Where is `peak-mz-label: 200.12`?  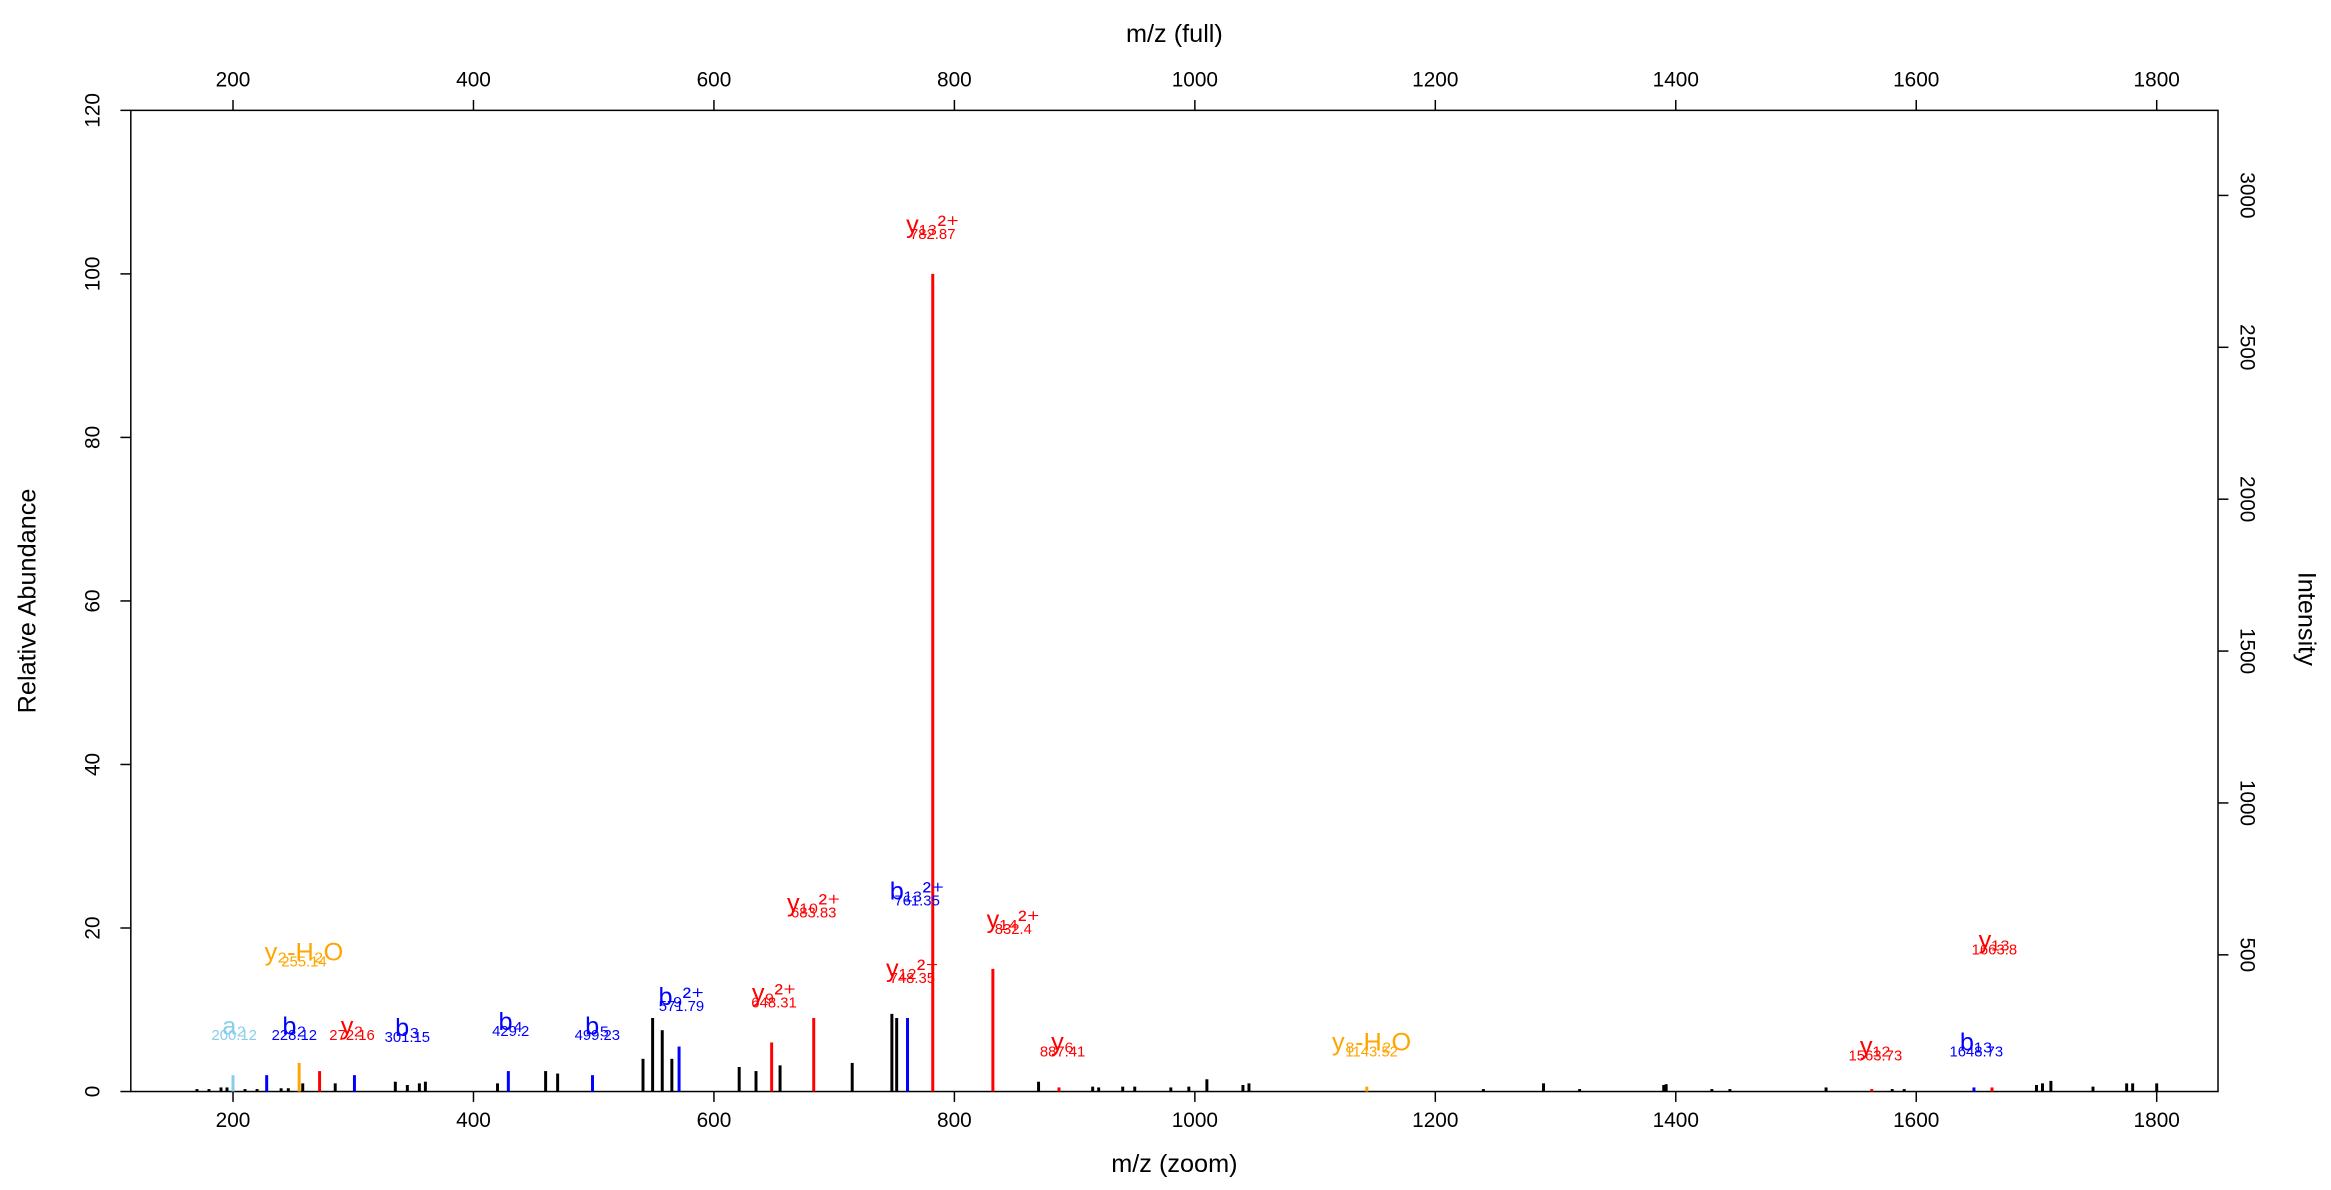 peak-mz-label: 200.12 is located at coordinates (233, 1036).